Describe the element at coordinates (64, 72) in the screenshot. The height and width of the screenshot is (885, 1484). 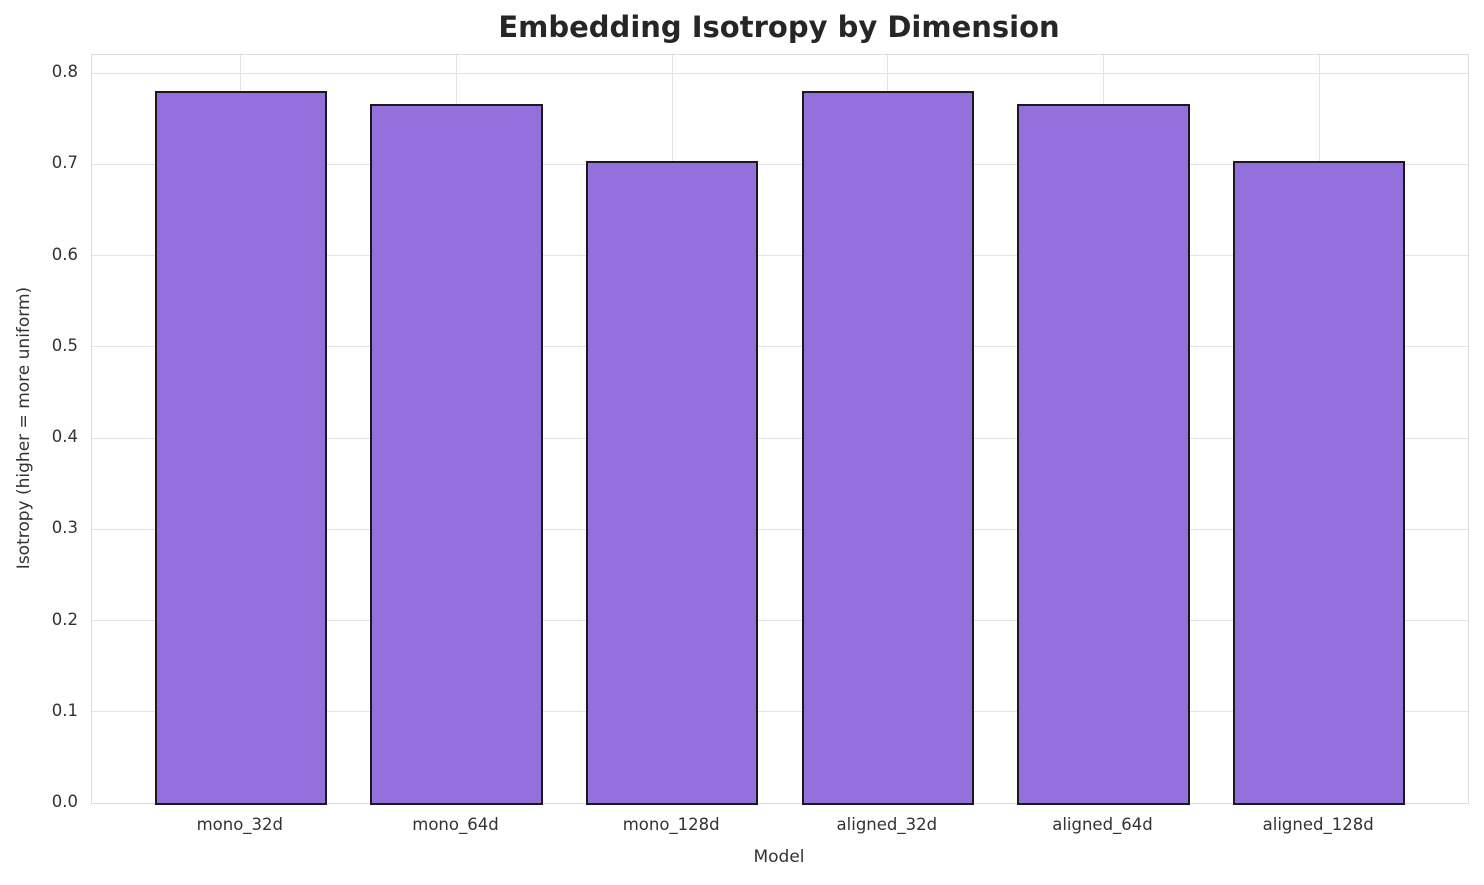
I see `y-tick-label: 0.8` at that location.